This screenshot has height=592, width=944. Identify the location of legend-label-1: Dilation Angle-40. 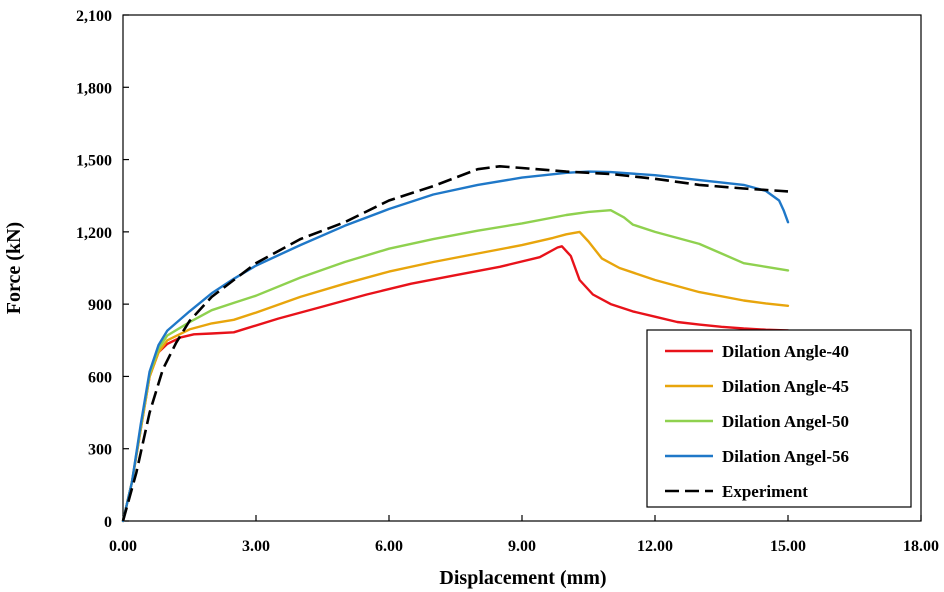
(785, 351).